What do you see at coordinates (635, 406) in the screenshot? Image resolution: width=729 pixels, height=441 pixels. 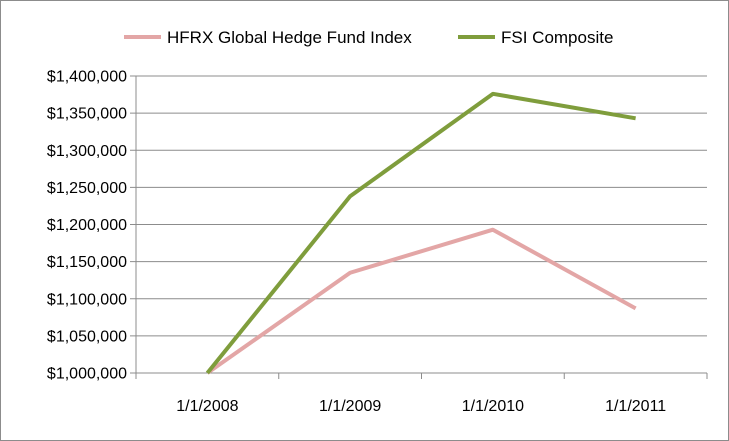 I see `x-tick-label: 1/1/2011` at bounding box center [635, 406].